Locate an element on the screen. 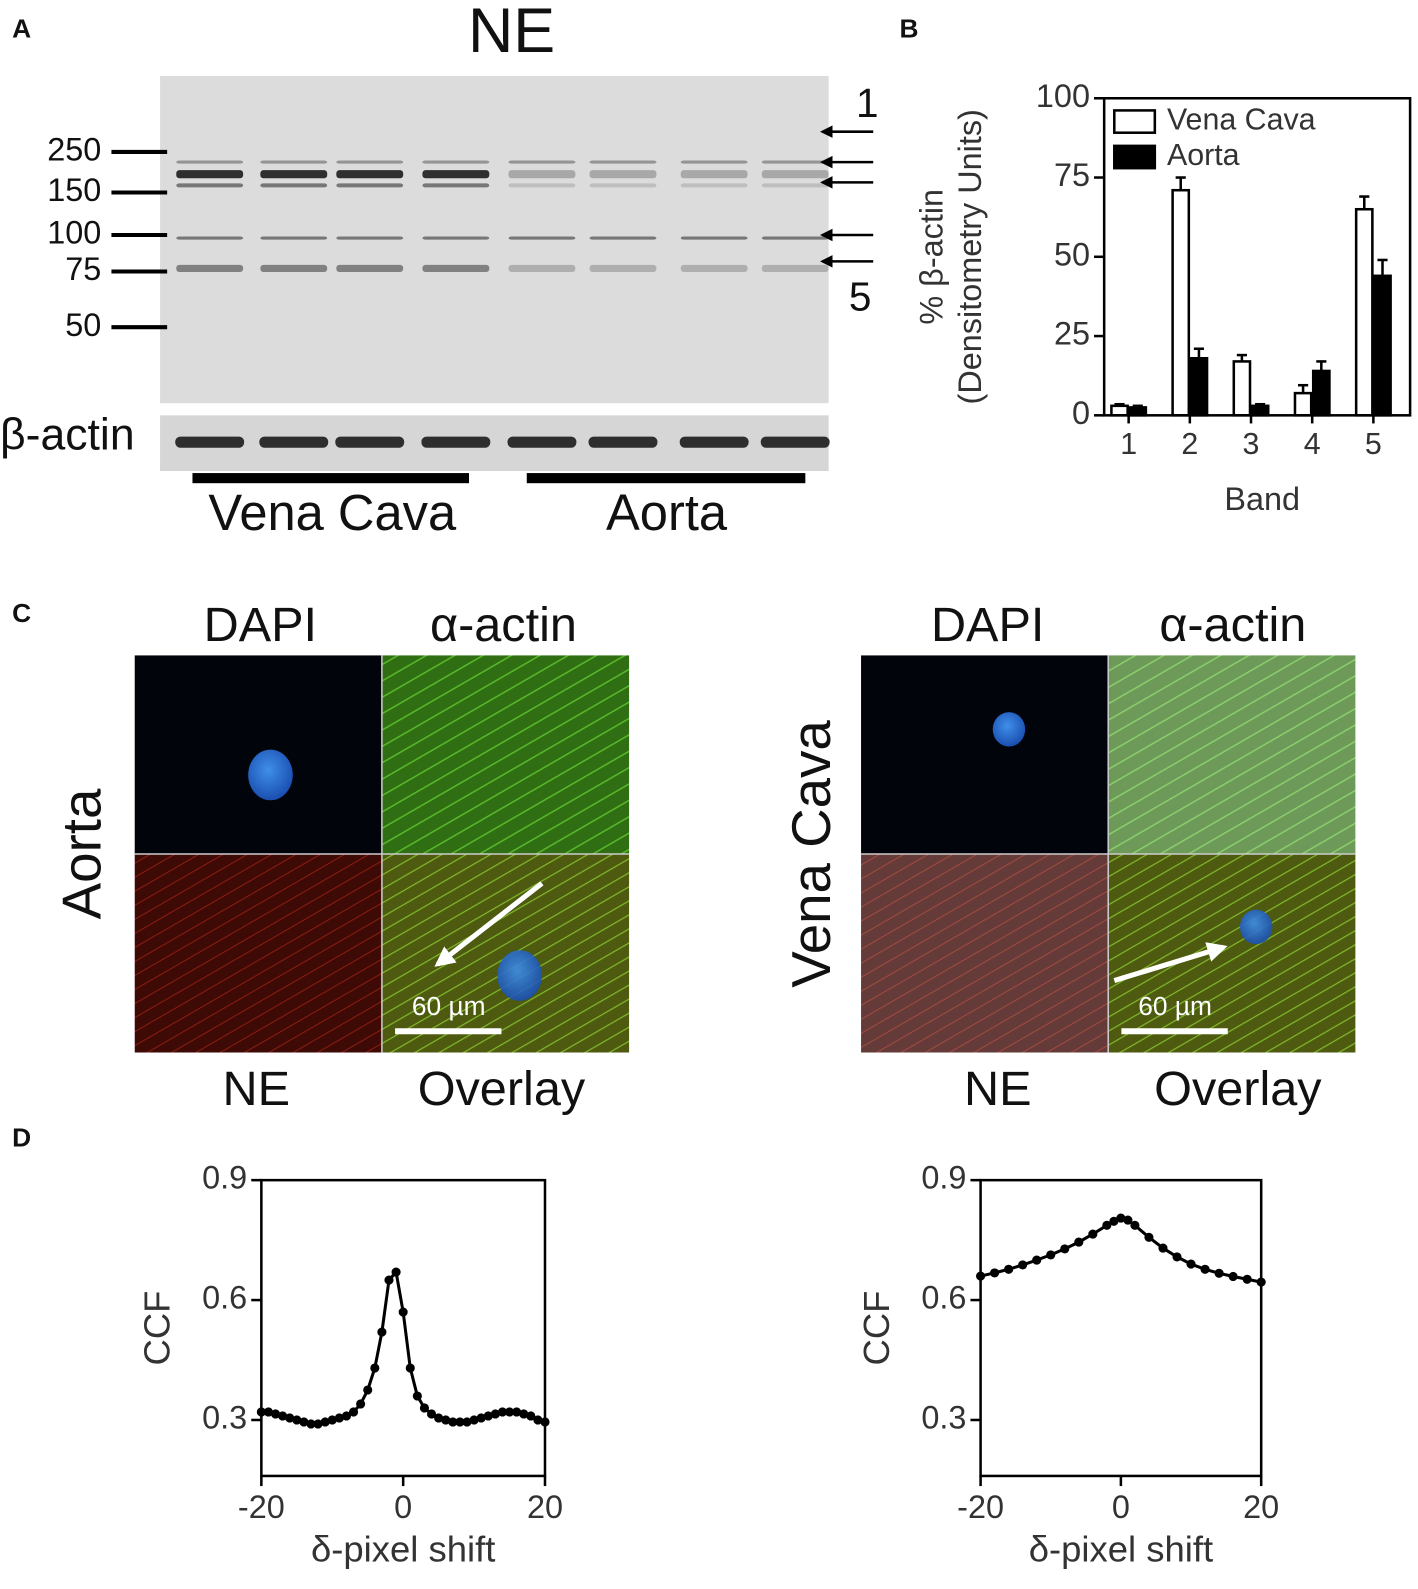 Image resolution: width=1418 pixels, height=1589 pixels. legend-label: Vena Cava is located at coordinates (1241, 120).